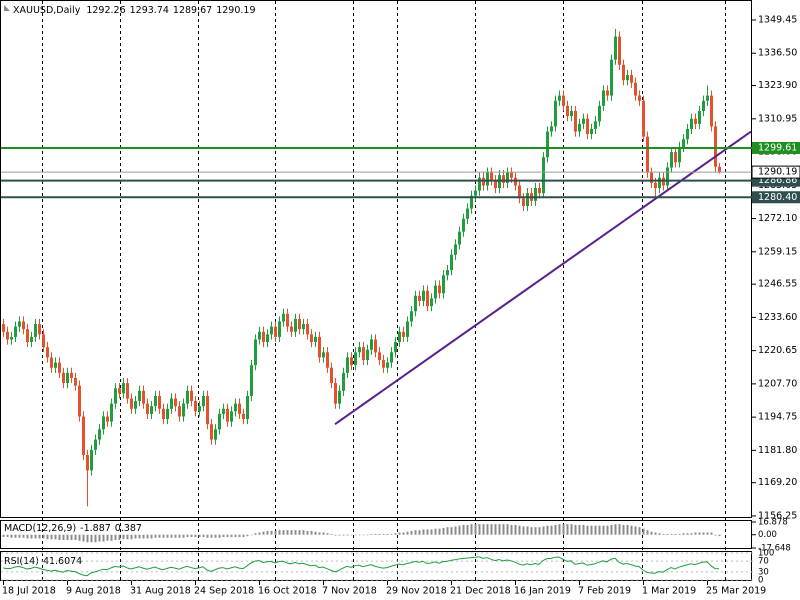  Describe the element at coordinates (777, 350) in the screenshot. I see `y-tick-label: 1220.65` at that location.